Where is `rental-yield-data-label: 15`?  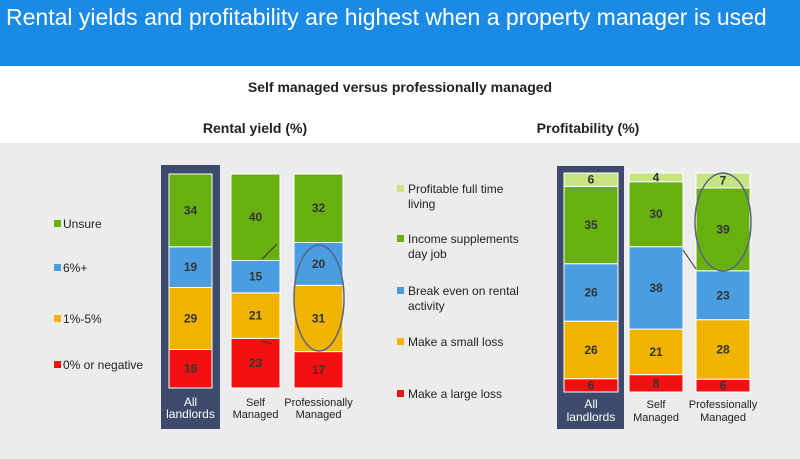
rental-yield-data-label: 15 is located at coordinates (256, 277).